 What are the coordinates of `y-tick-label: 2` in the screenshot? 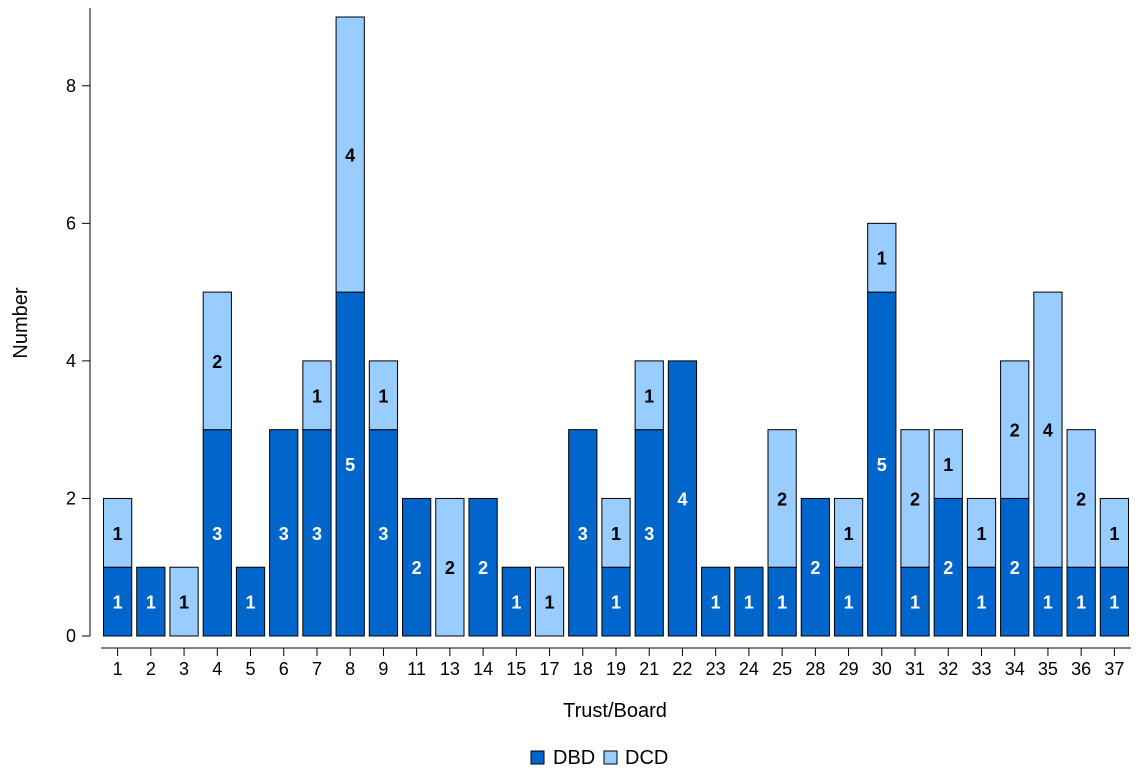 It's located at (71, 498).